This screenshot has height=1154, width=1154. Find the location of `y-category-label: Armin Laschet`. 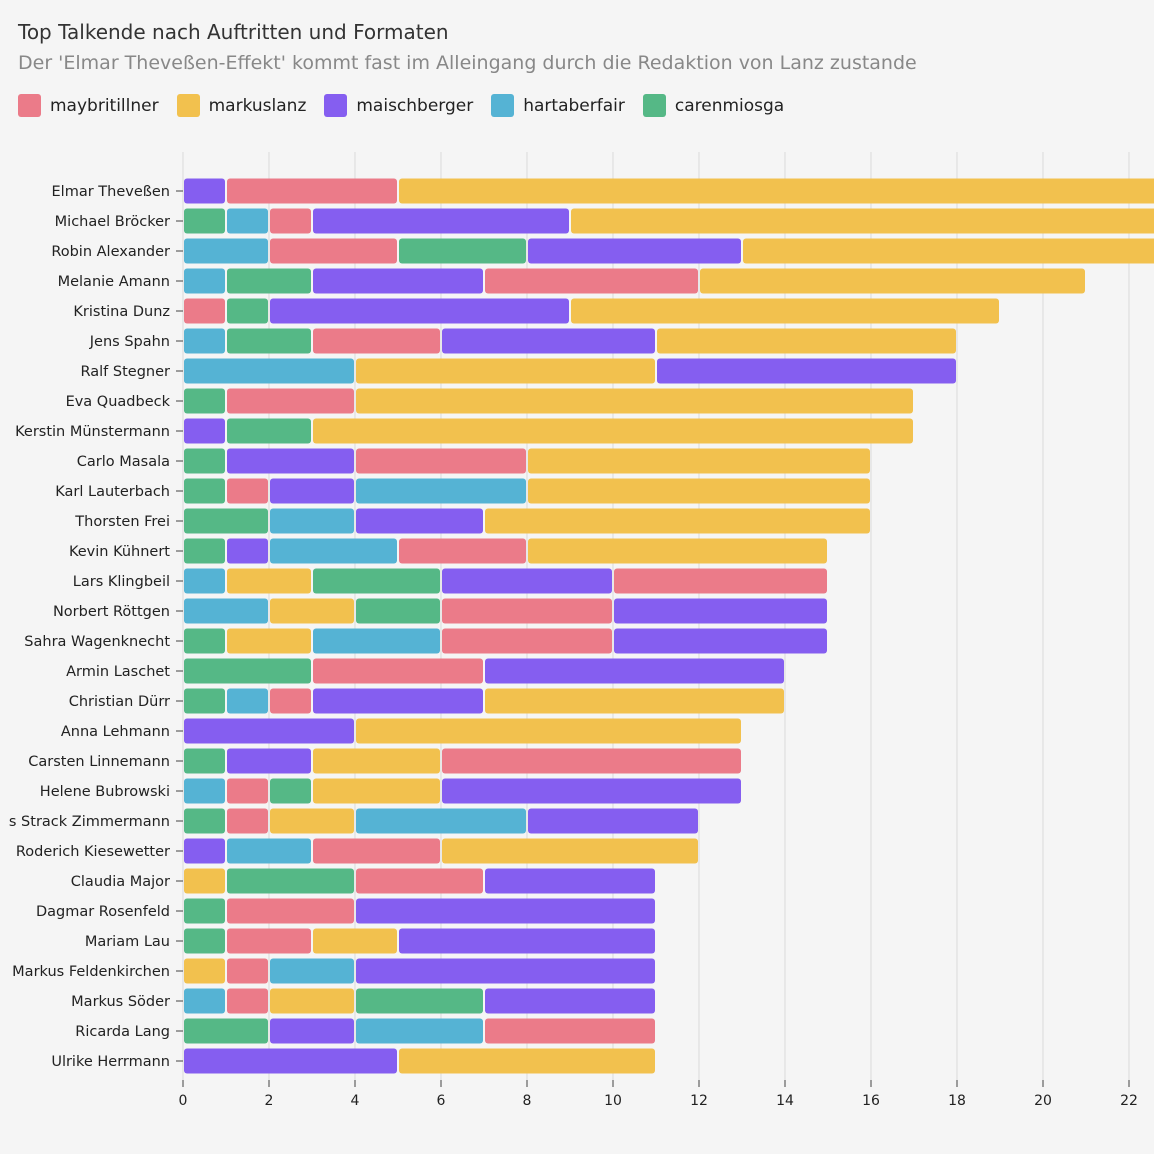

y-category-label: Armin Laschet is located at coordinates (118, 672).